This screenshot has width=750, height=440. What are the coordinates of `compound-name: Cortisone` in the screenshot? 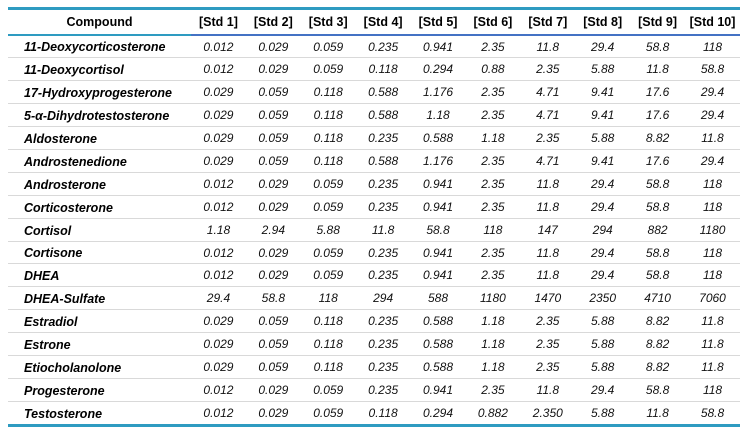 It's located at (99, 253).